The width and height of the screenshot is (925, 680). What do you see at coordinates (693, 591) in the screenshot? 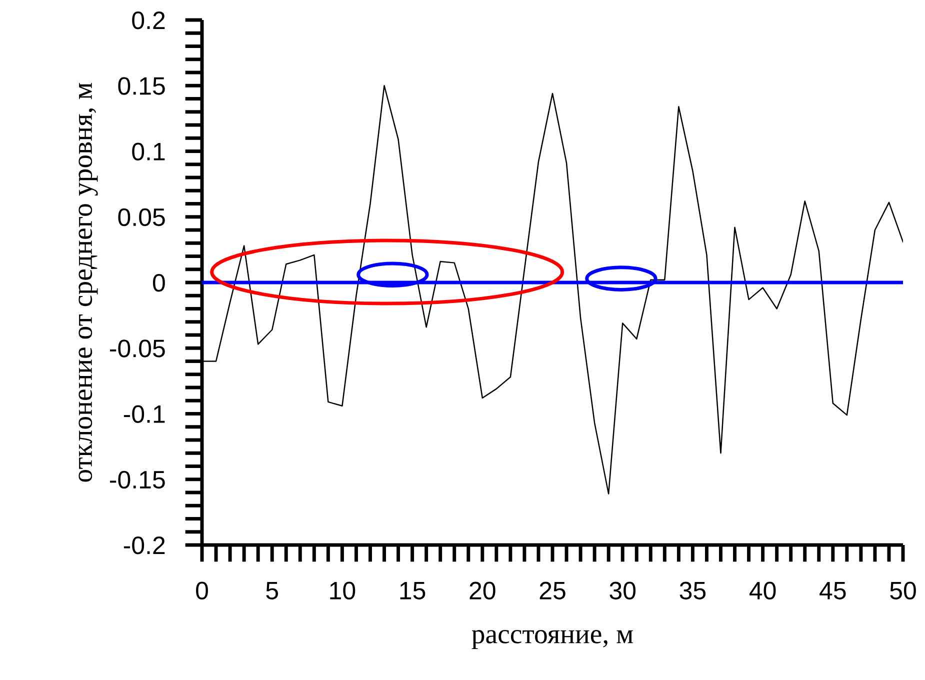
I see `x-tick-label: 35` at bounding box center [693, 591].